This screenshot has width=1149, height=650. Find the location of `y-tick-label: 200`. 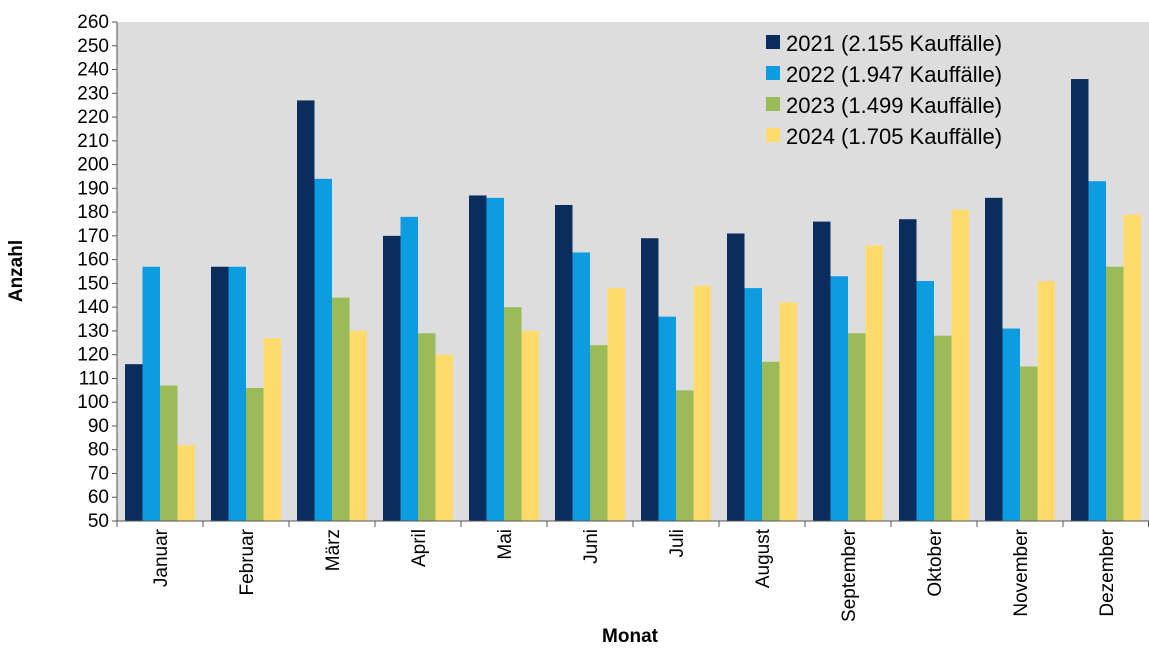

y-tick-label: 200 is located at coordinates (93, 165).